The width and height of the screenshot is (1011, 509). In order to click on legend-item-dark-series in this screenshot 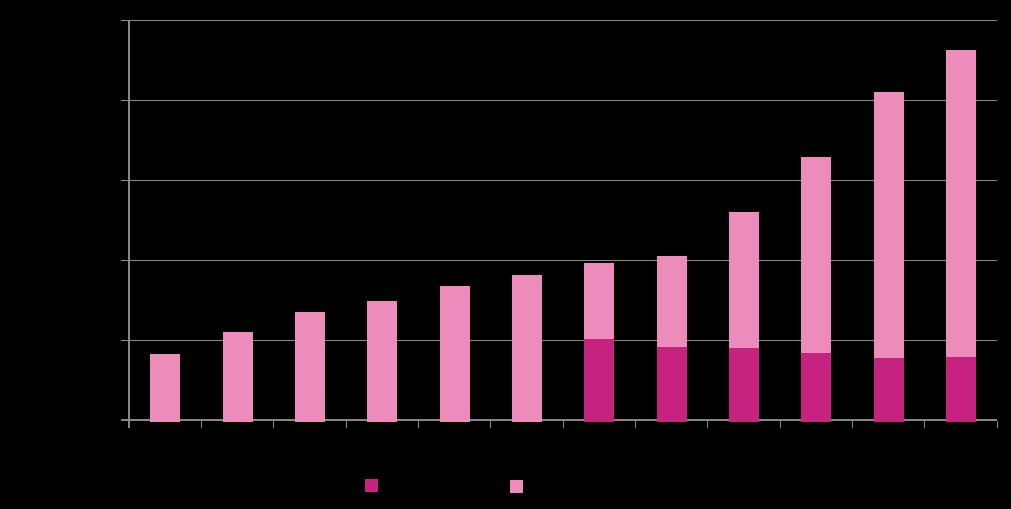, I will do `click(375, 485)`.